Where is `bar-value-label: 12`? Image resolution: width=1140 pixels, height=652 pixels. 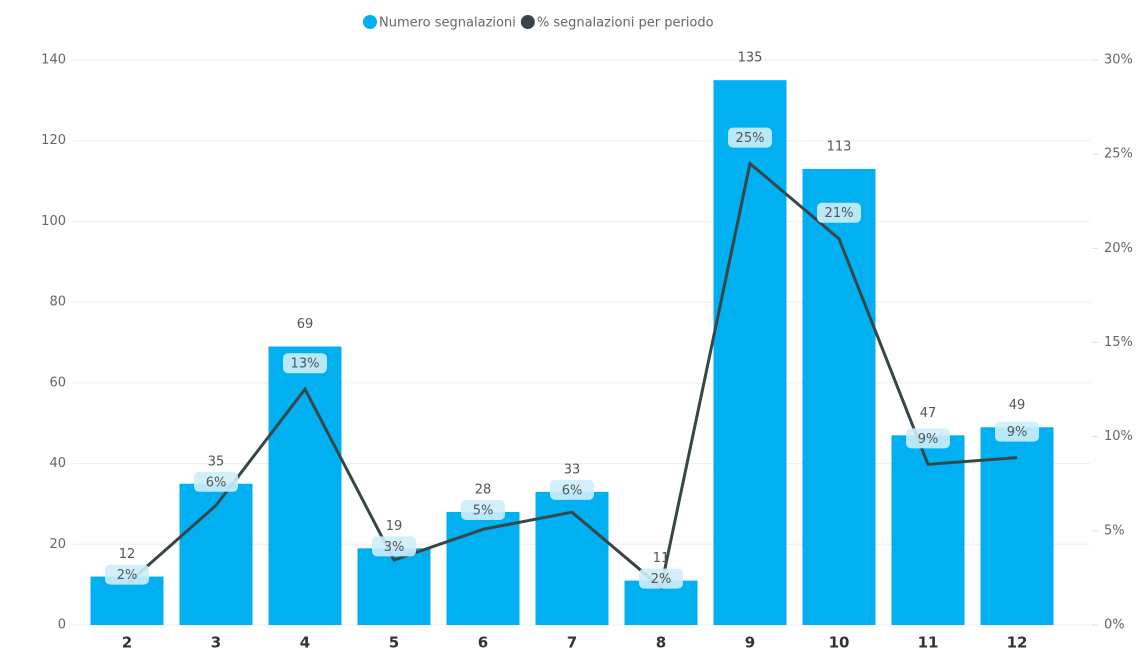
bar-value-label: 12 is located at coordinates (127, 554).